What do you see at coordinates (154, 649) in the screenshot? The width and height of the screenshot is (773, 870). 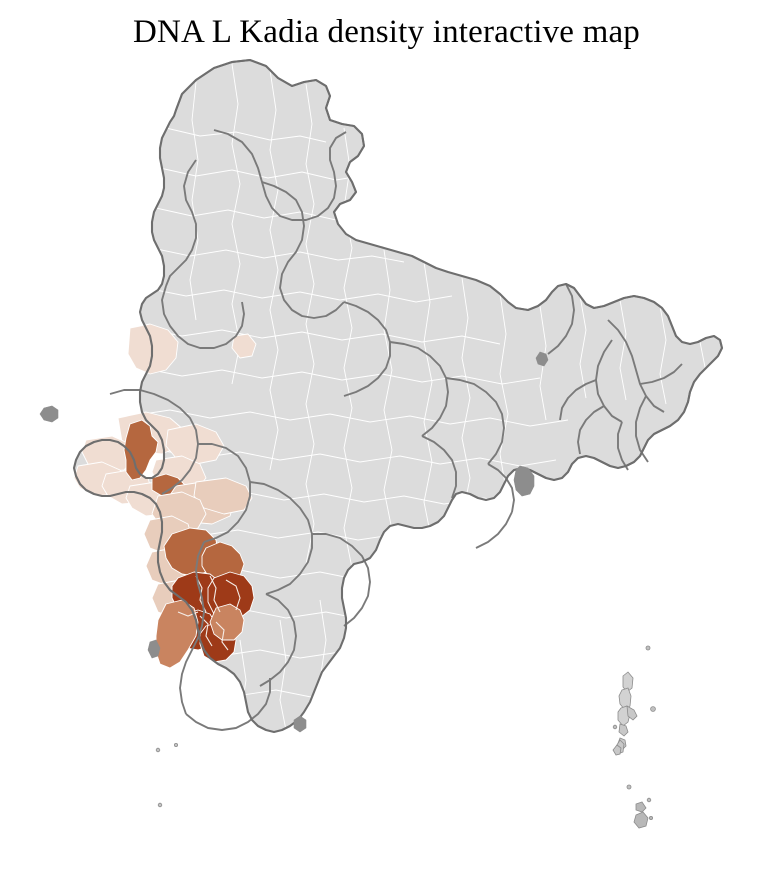 I see `konkan-coast-accent` at bounding box center [154, 649].